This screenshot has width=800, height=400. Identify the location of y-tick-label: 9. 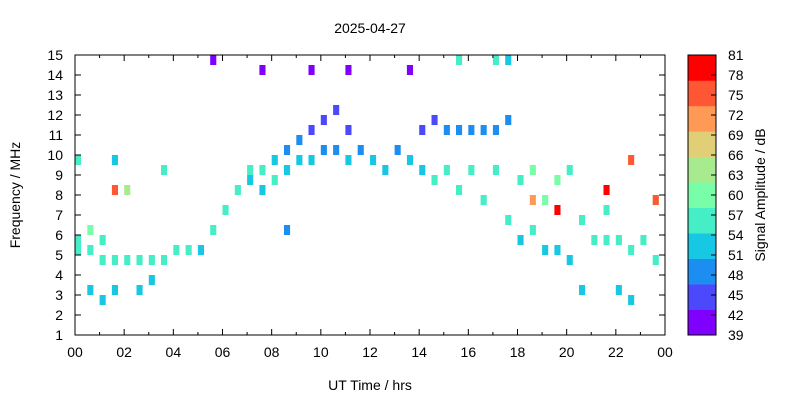
(59, 175).